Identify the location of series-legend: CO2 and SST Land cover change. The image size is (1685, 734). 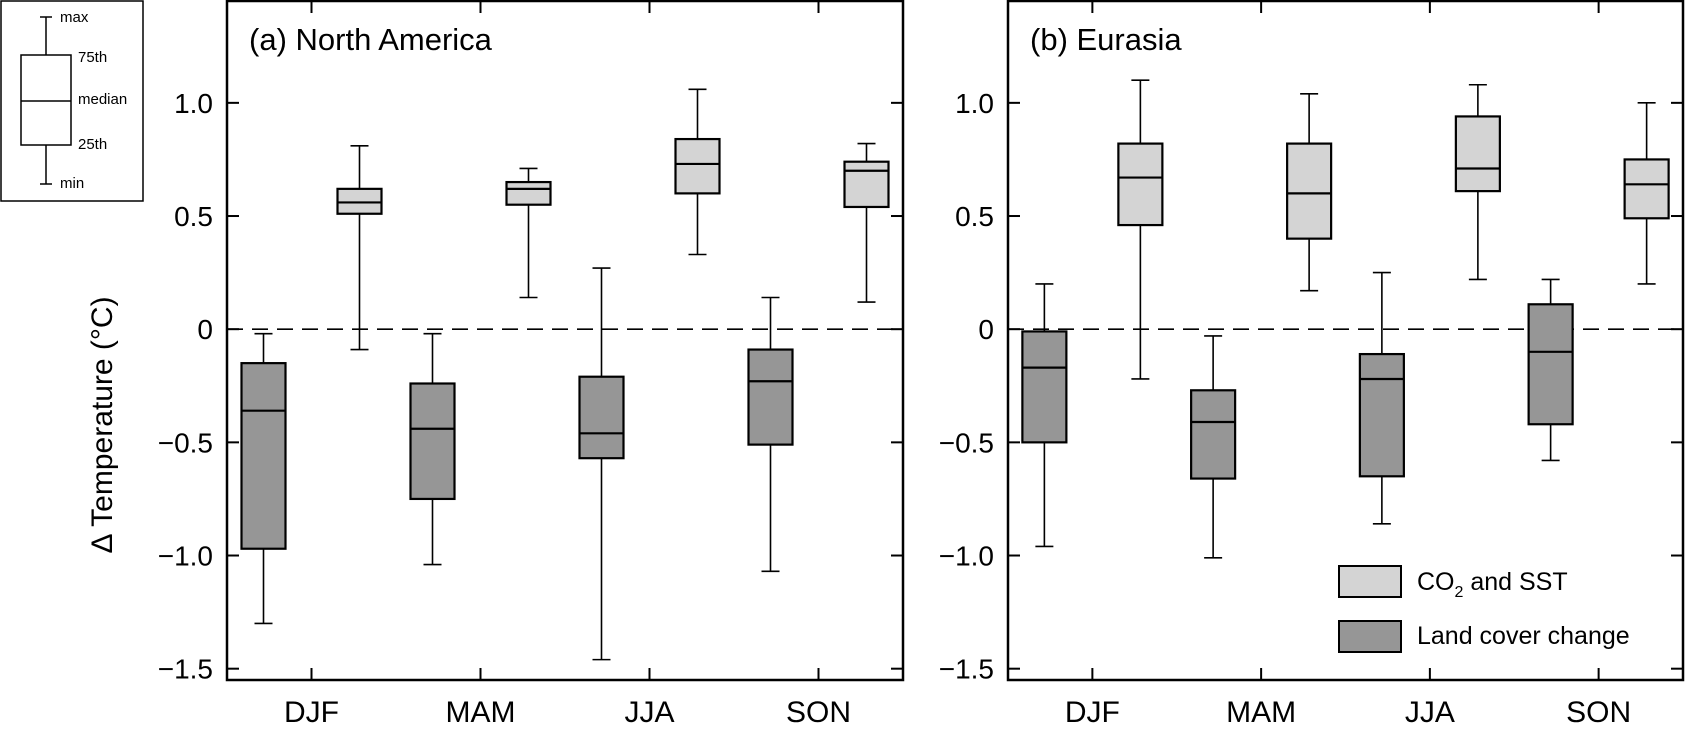
(1484, 609).